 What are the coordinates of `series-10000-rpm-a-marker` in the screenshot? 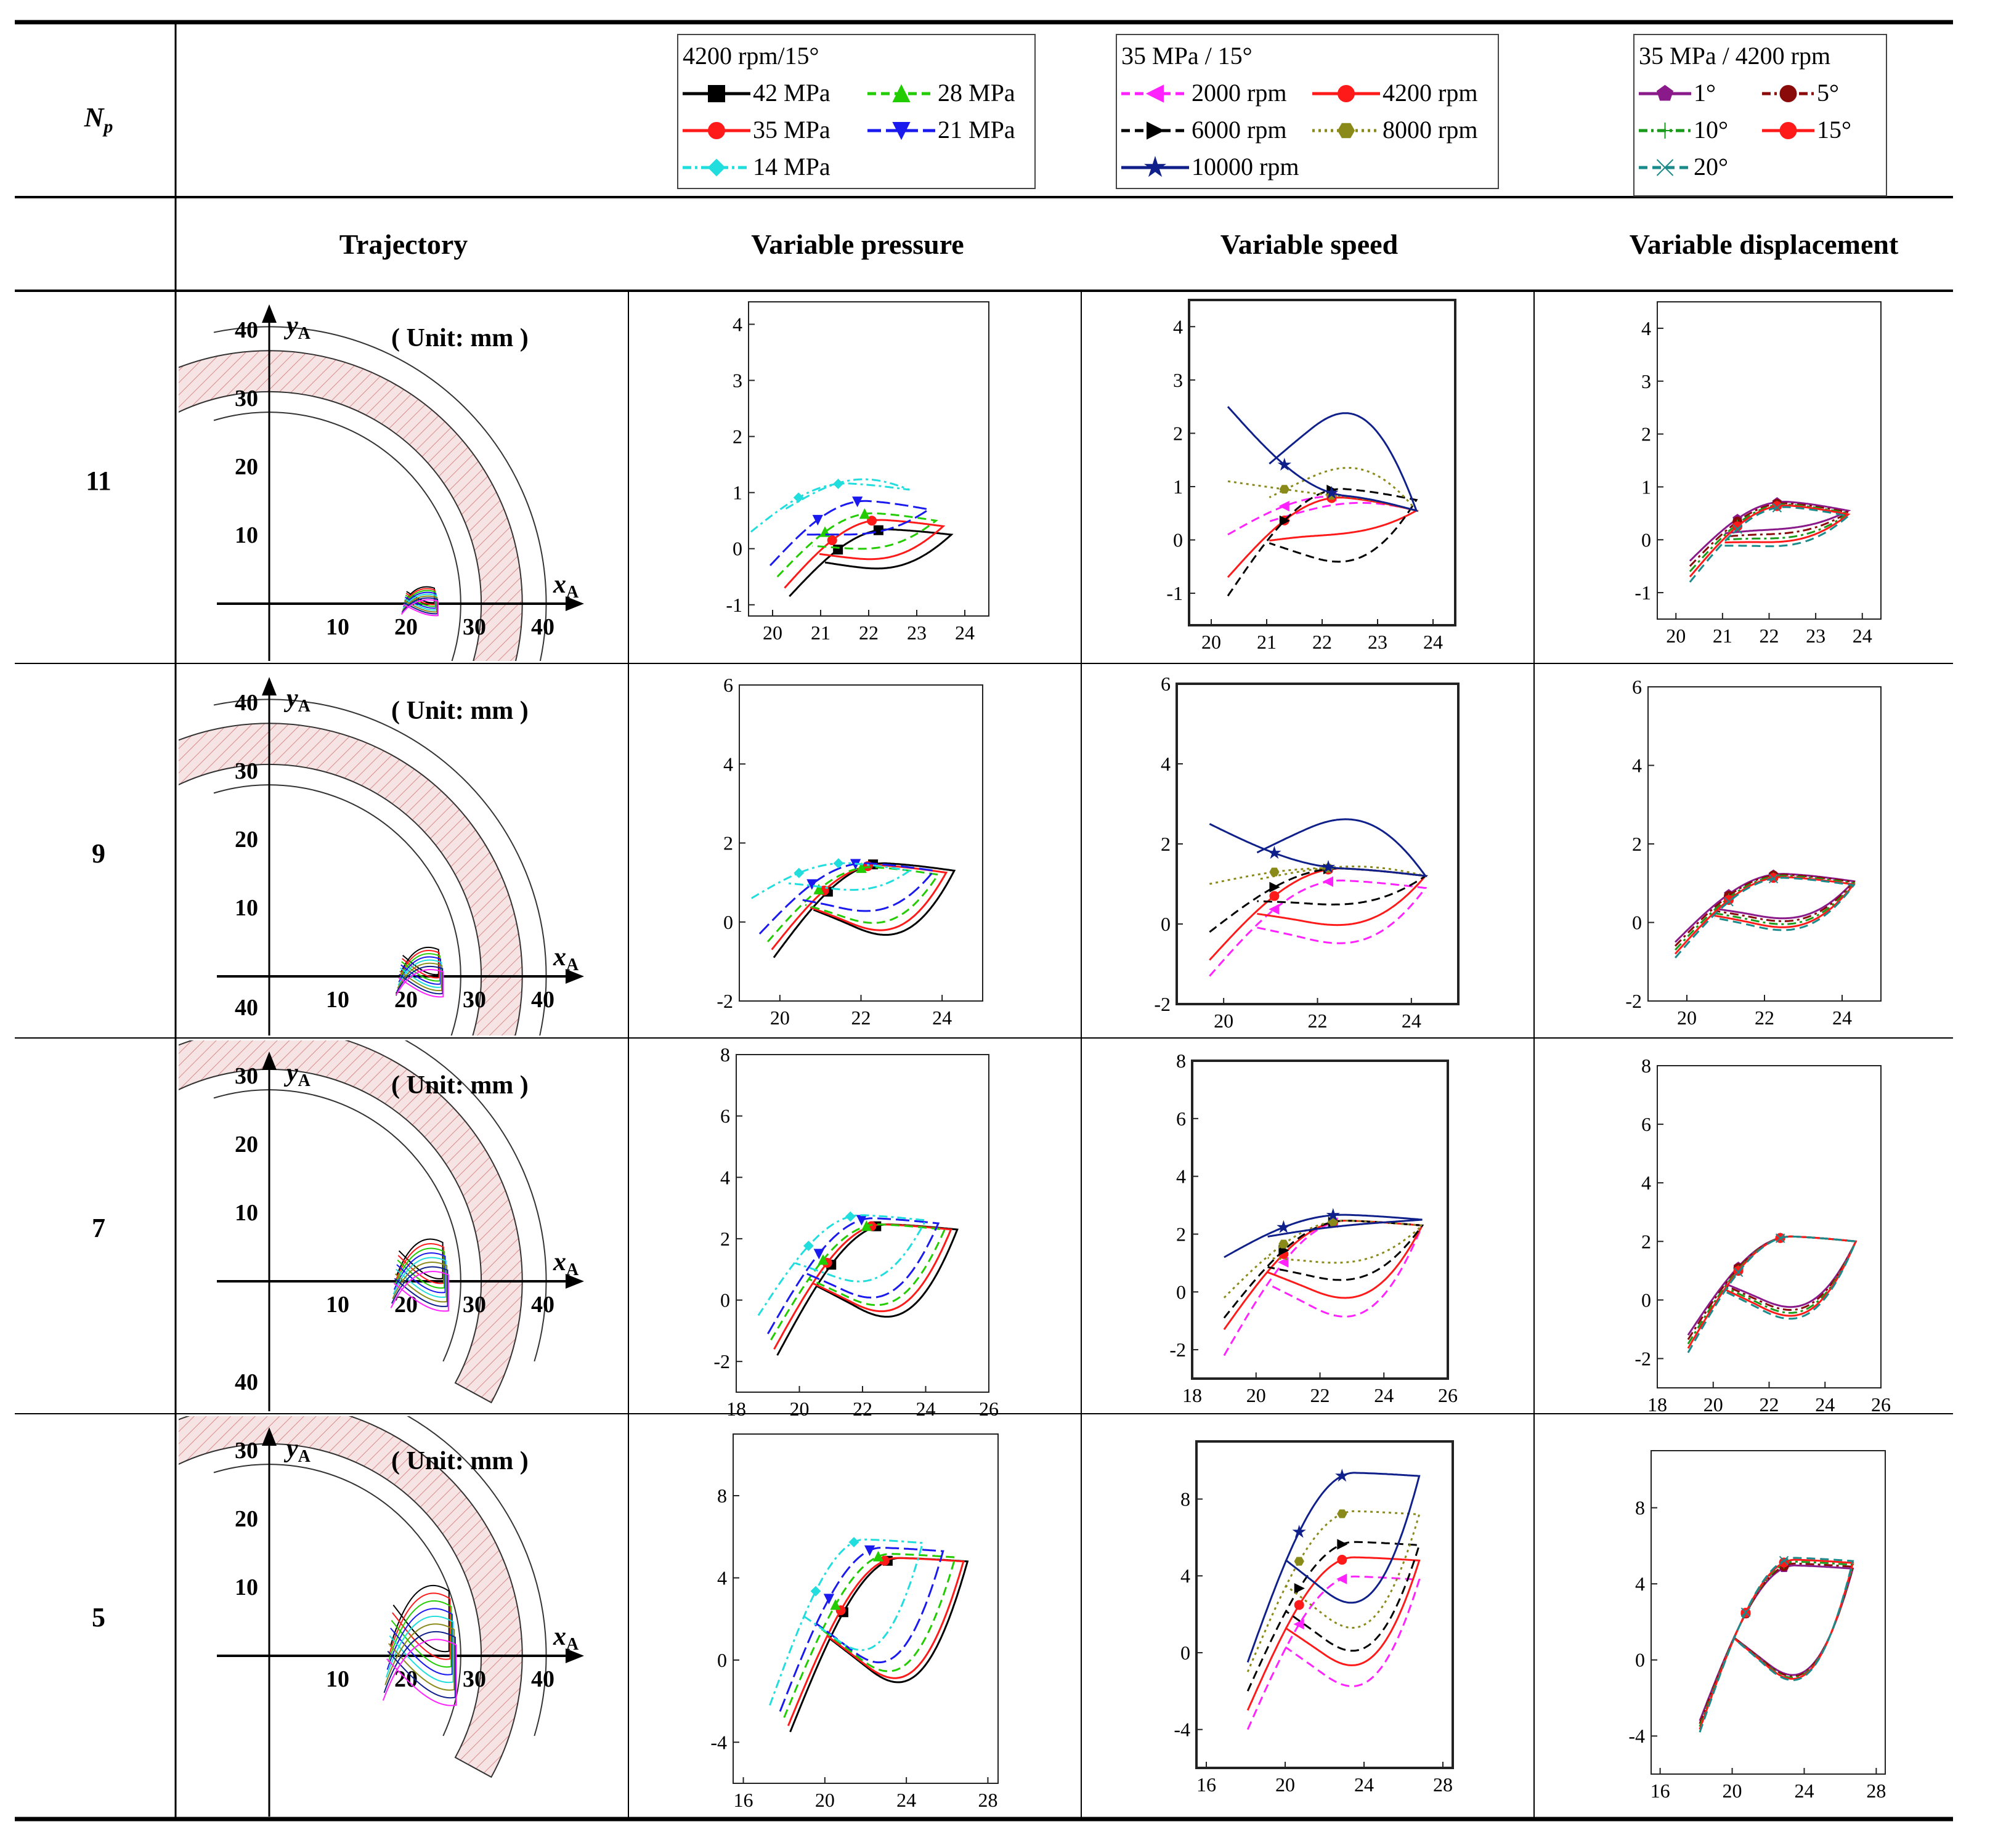 It's located at (1284, 464).